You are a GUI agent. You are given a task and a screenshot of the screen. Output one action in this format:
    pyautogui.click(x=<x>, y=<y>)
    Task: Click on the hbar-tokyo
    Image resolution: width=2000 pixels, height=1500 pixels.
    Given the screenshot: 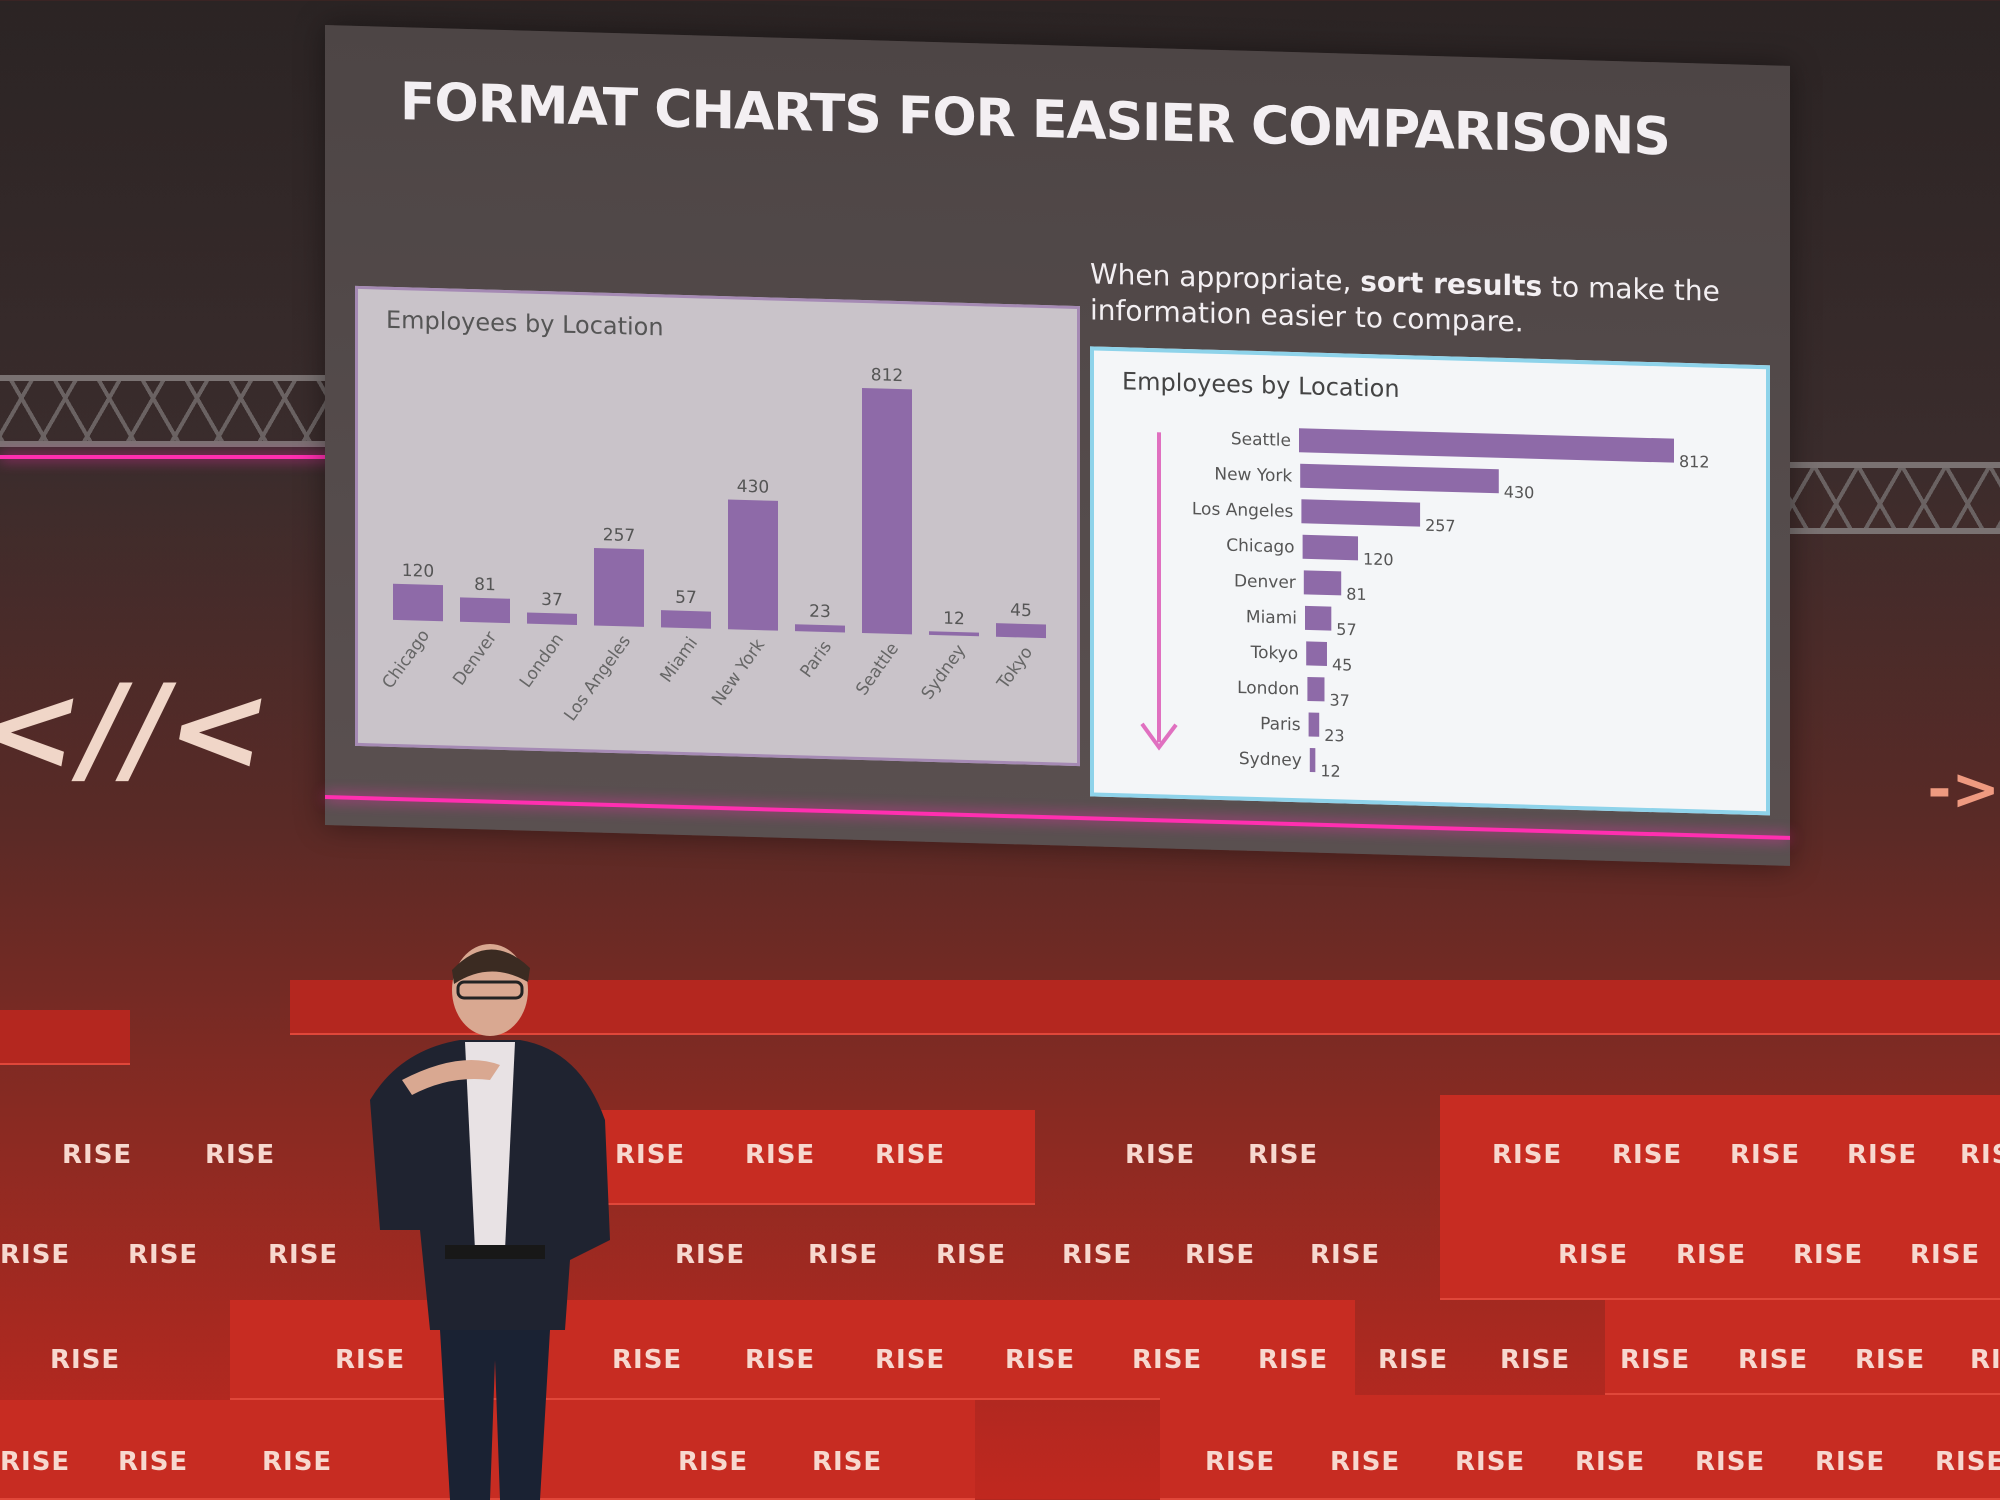 What is the action you would take?
    pyautogui.click(x=1316, y=653)
    